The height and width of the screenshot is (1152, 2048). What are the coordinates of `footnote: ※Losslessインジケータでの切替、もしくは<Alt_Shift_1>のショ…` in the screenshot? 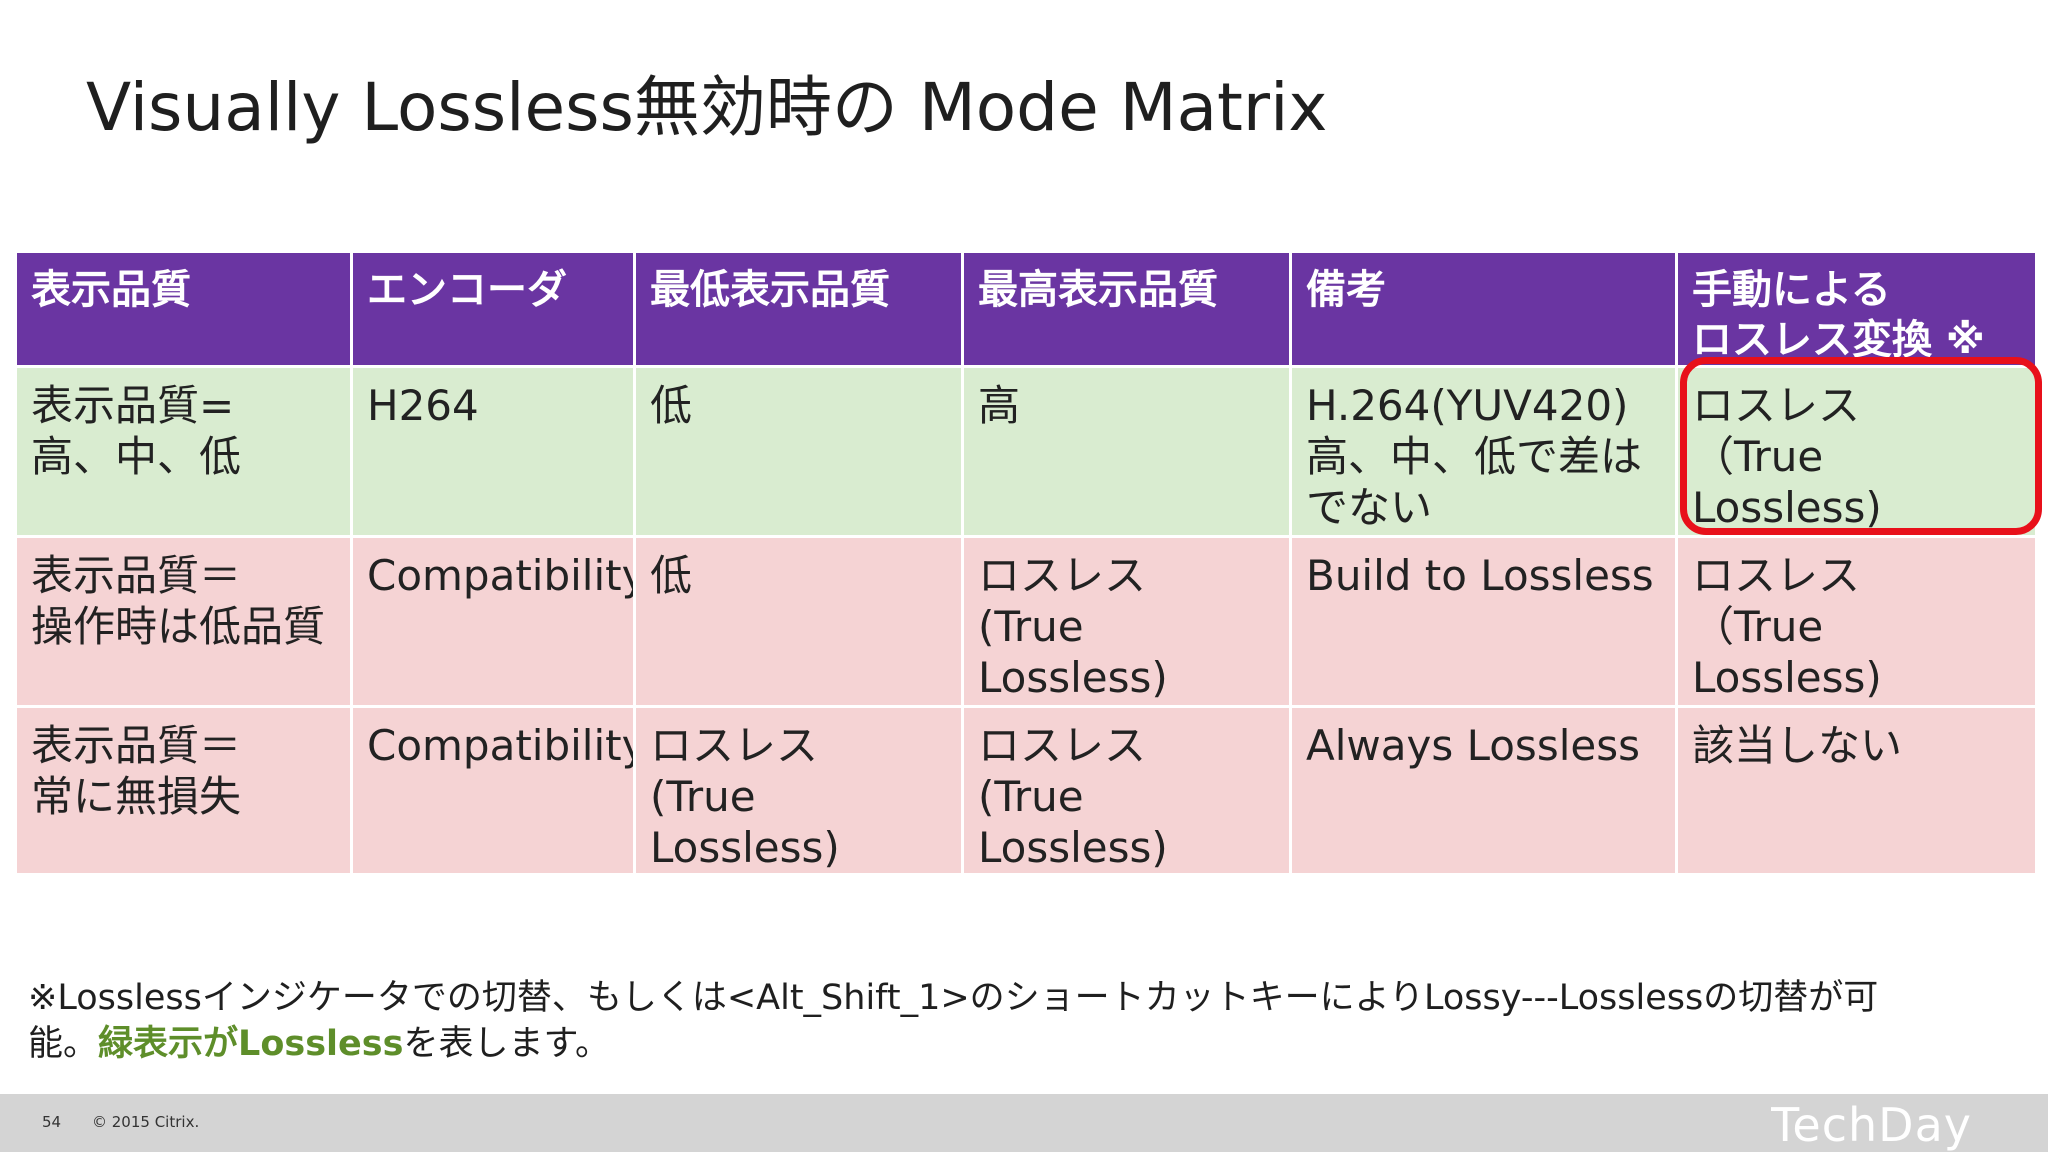 It's located at (1028, 1021).